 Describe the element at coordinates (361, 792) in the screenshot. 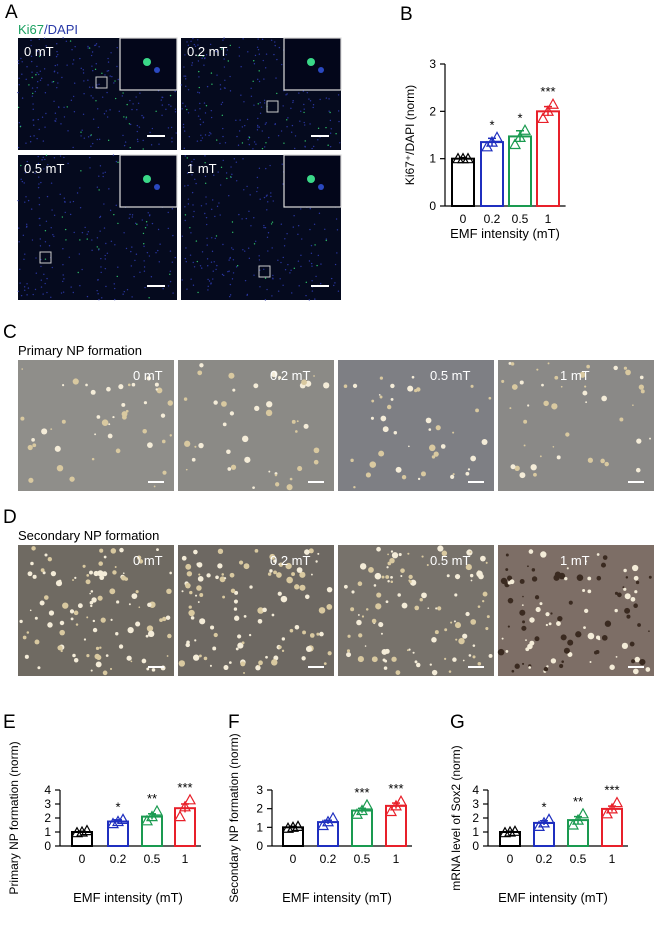

I see `significance: ***` at that location.